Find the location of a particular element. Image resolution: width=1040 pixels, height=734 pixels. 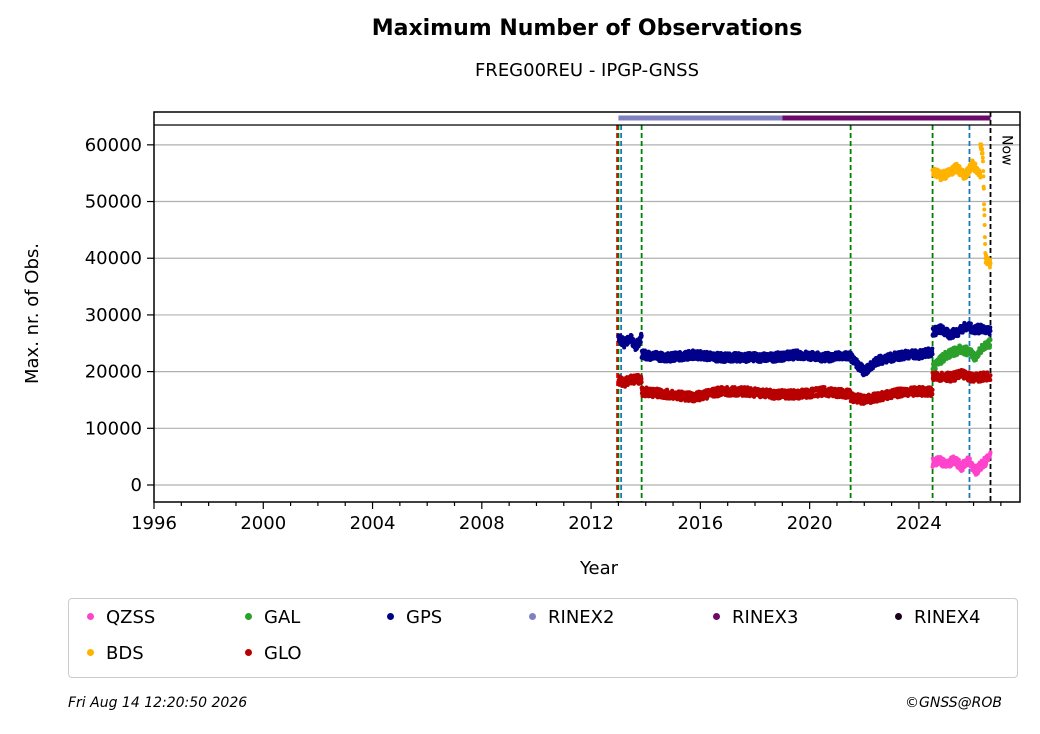

legend-marker-glo is located at coordinates (248, 652).